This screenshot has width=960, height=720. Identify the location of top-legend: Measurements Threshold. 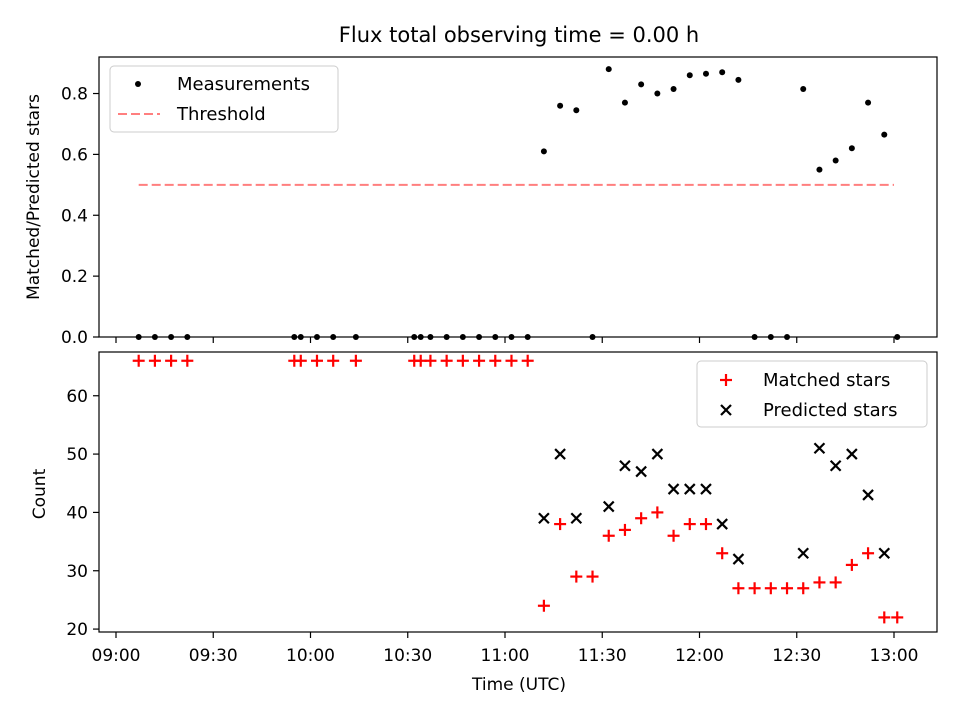
(224, 99).